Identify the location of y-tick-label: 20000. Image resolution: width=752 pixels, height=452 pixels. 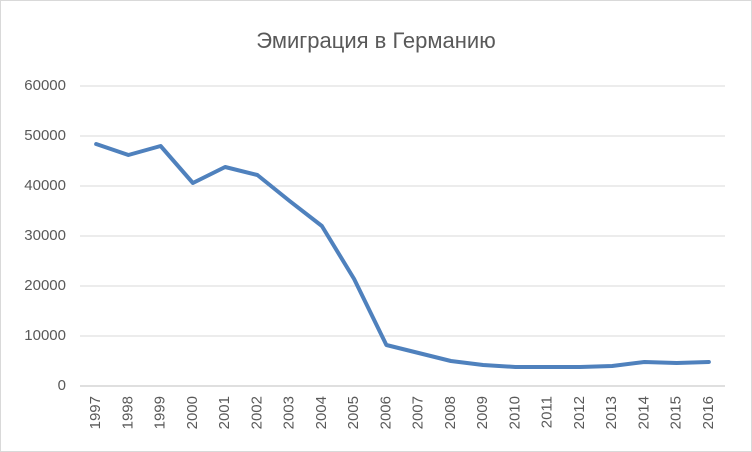
(45, 285).